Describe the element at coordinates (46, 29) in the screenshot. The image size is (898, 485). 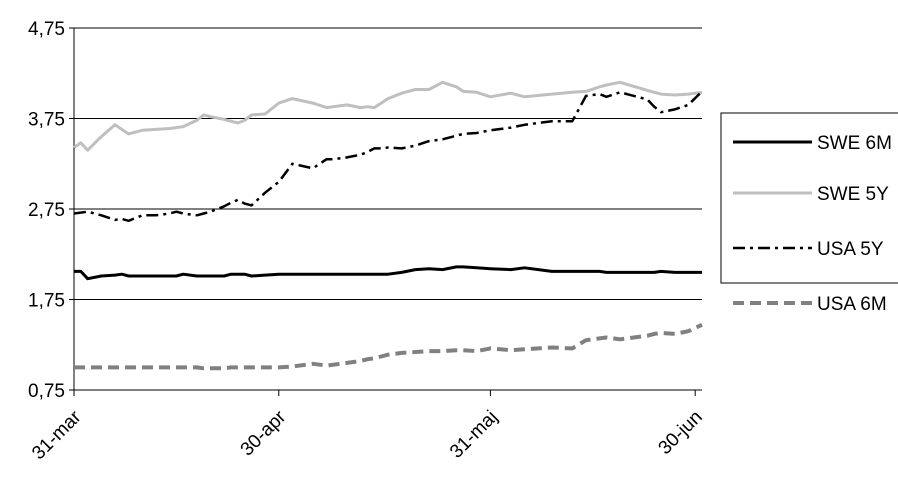
I see `y-tick-label: 4,75` at that location.